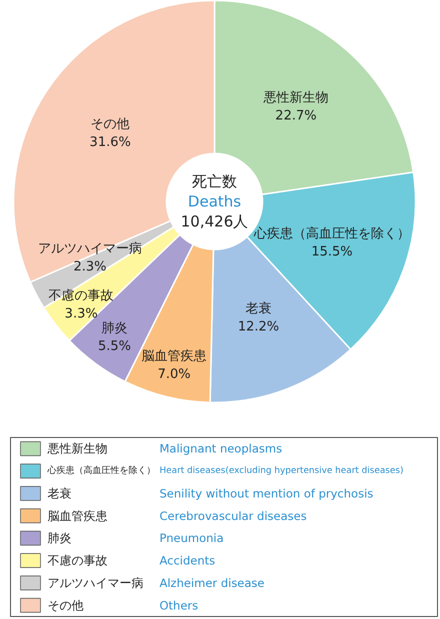 This screenshot has height=619, width=440. Describe the element at coordinates (110, 124) in the screenshot. I see `slice-label: その他` at that location.